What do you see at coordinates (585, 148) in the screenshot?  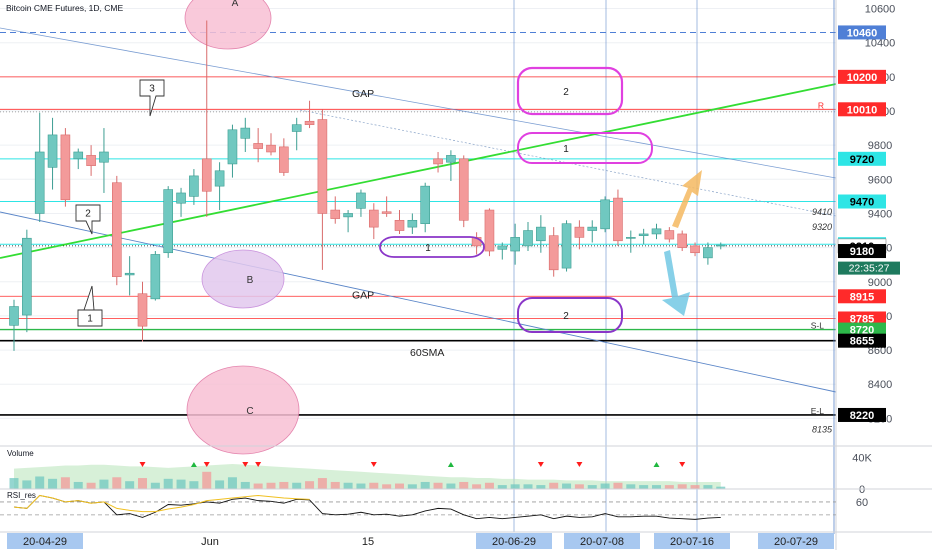 I see `box-annotation` at bounding box center [585, 148].